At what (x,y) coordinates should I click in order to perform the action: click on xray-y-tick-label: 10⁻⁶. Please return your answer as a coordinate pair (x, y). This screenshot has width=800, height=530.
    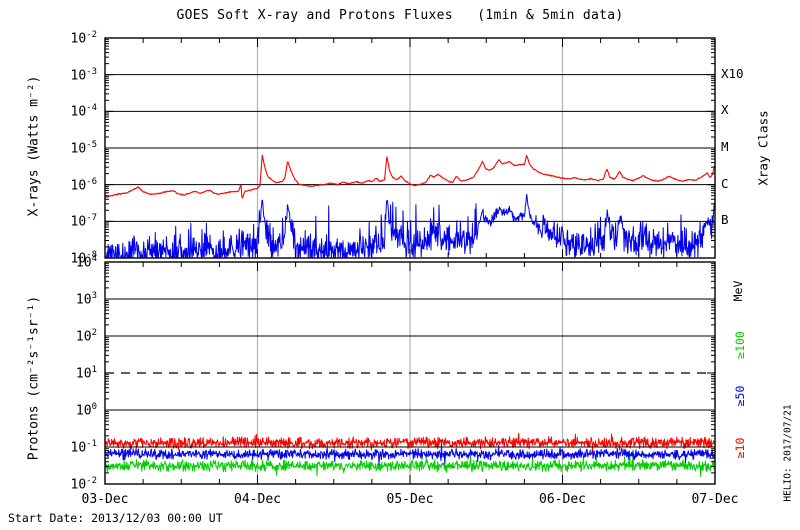
    Looking at the image, I should click on (84, 184).